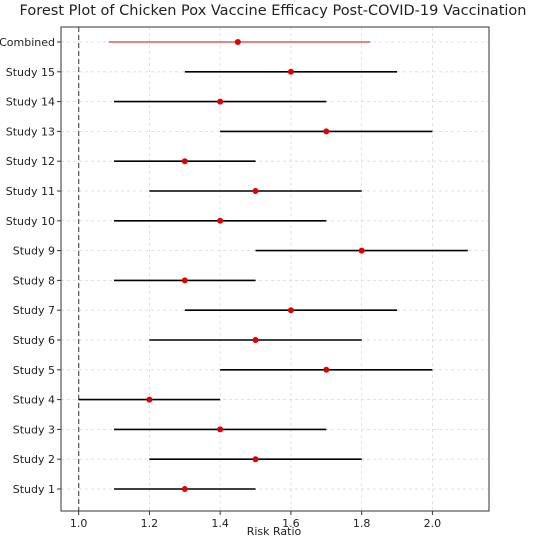  I want to click on y-tick-label-study-2: Study 2, so click(34, 459).